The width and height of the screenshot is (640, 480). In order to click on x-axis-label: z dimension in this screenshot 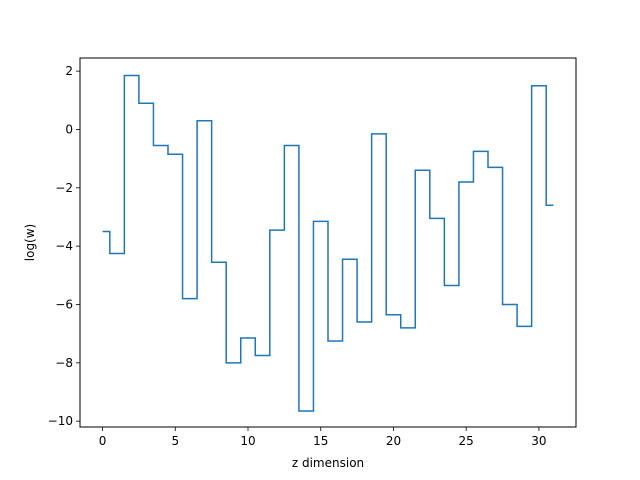, I will do `click(328, 463)`.